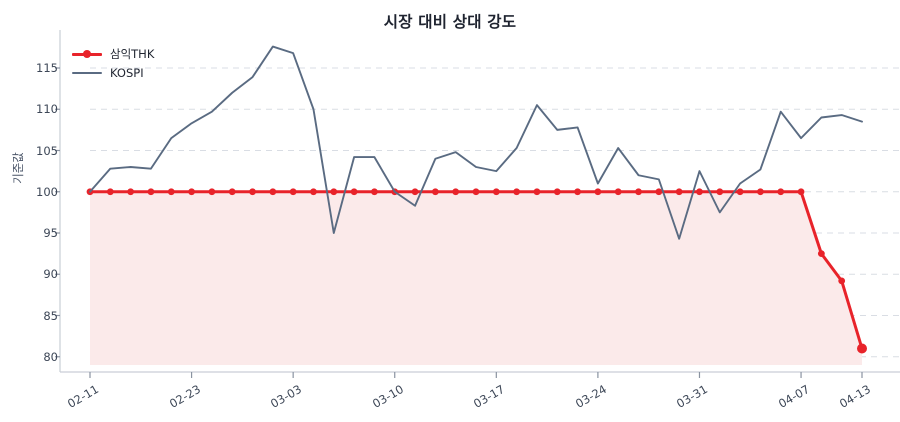 This screenshot has width=900, height=422. Describe the element at coordinates (50, 356) in the screenshot. I see `y-tick-label: 80` at that location.